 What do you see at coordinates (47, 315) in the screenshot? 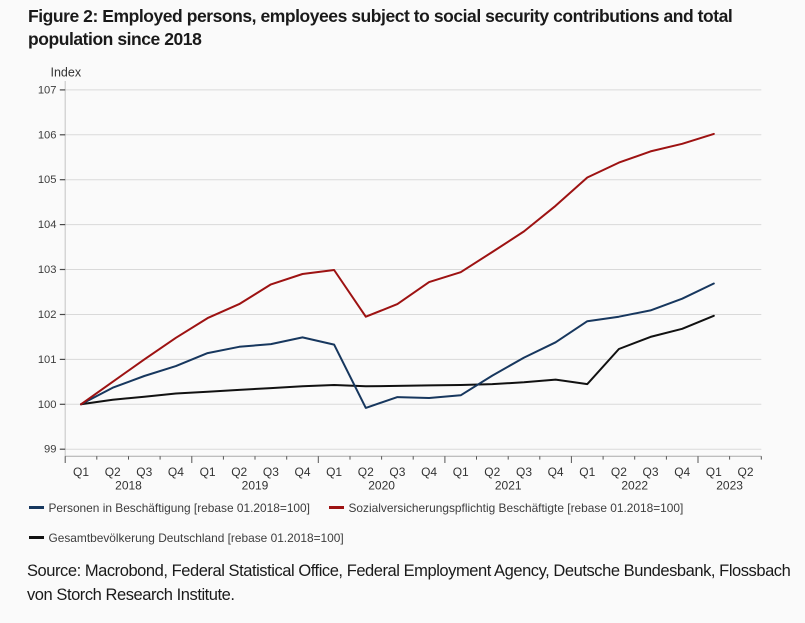
I see `svg-text: 102` at bounding box center [47, 315].